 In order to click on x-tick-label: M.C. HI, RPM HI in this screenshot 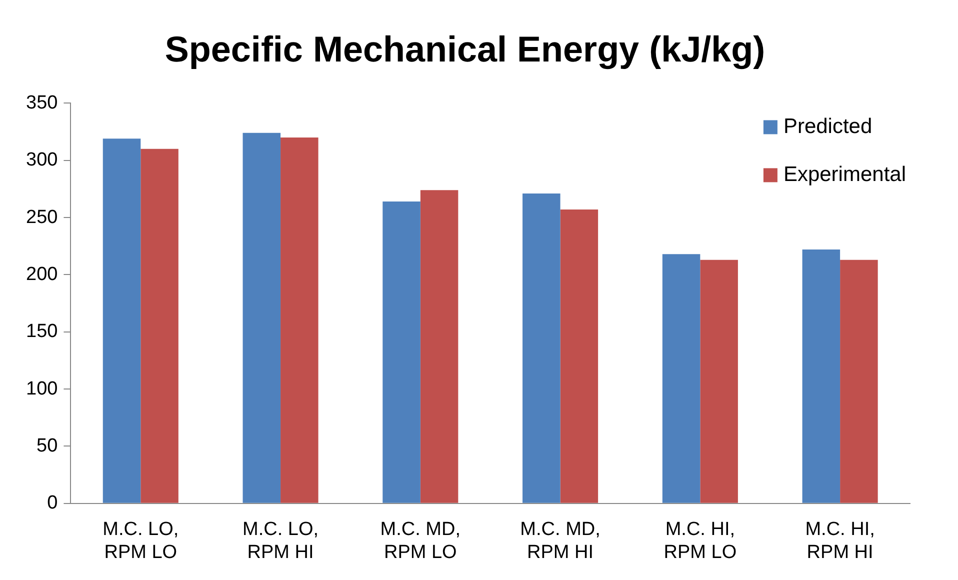, I will do `click(840, 541)`.